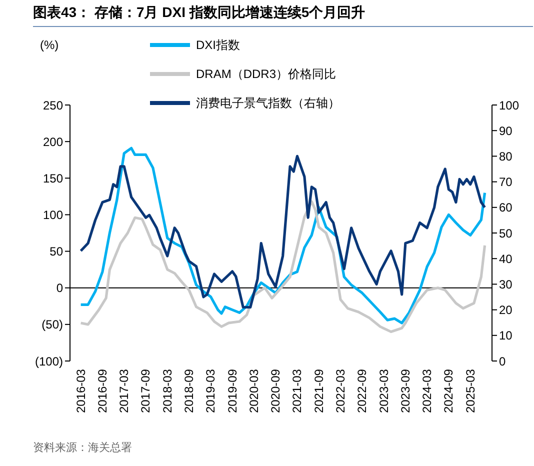  Describe the element at coordinates (297, 391) in the screenshot. I see `x-tick-label: 2021-03` at that location.